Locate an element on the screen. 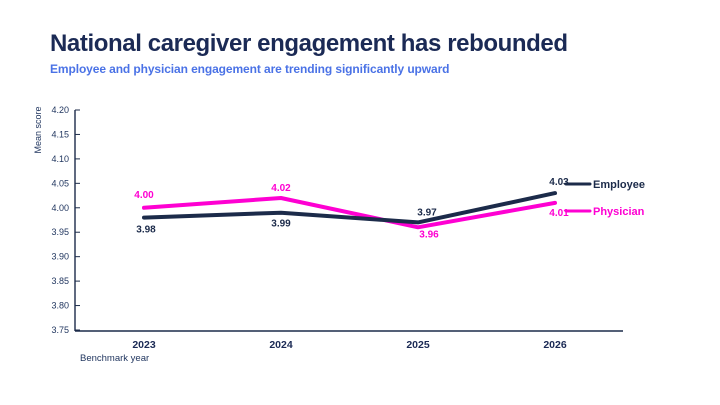 This screenshot has height=405, width=720. employee-data-label: 3.97 is located at coordinates (427, 212).